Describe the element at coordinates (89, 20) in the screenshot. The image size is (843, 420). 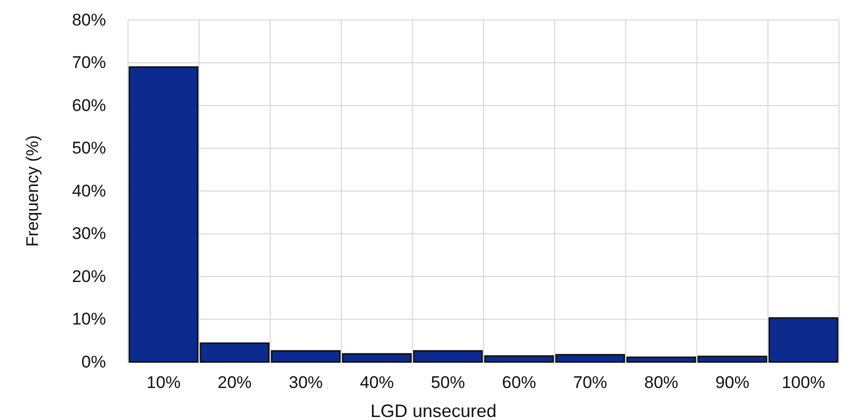
I see `y-tick-label: 80%` at that location.